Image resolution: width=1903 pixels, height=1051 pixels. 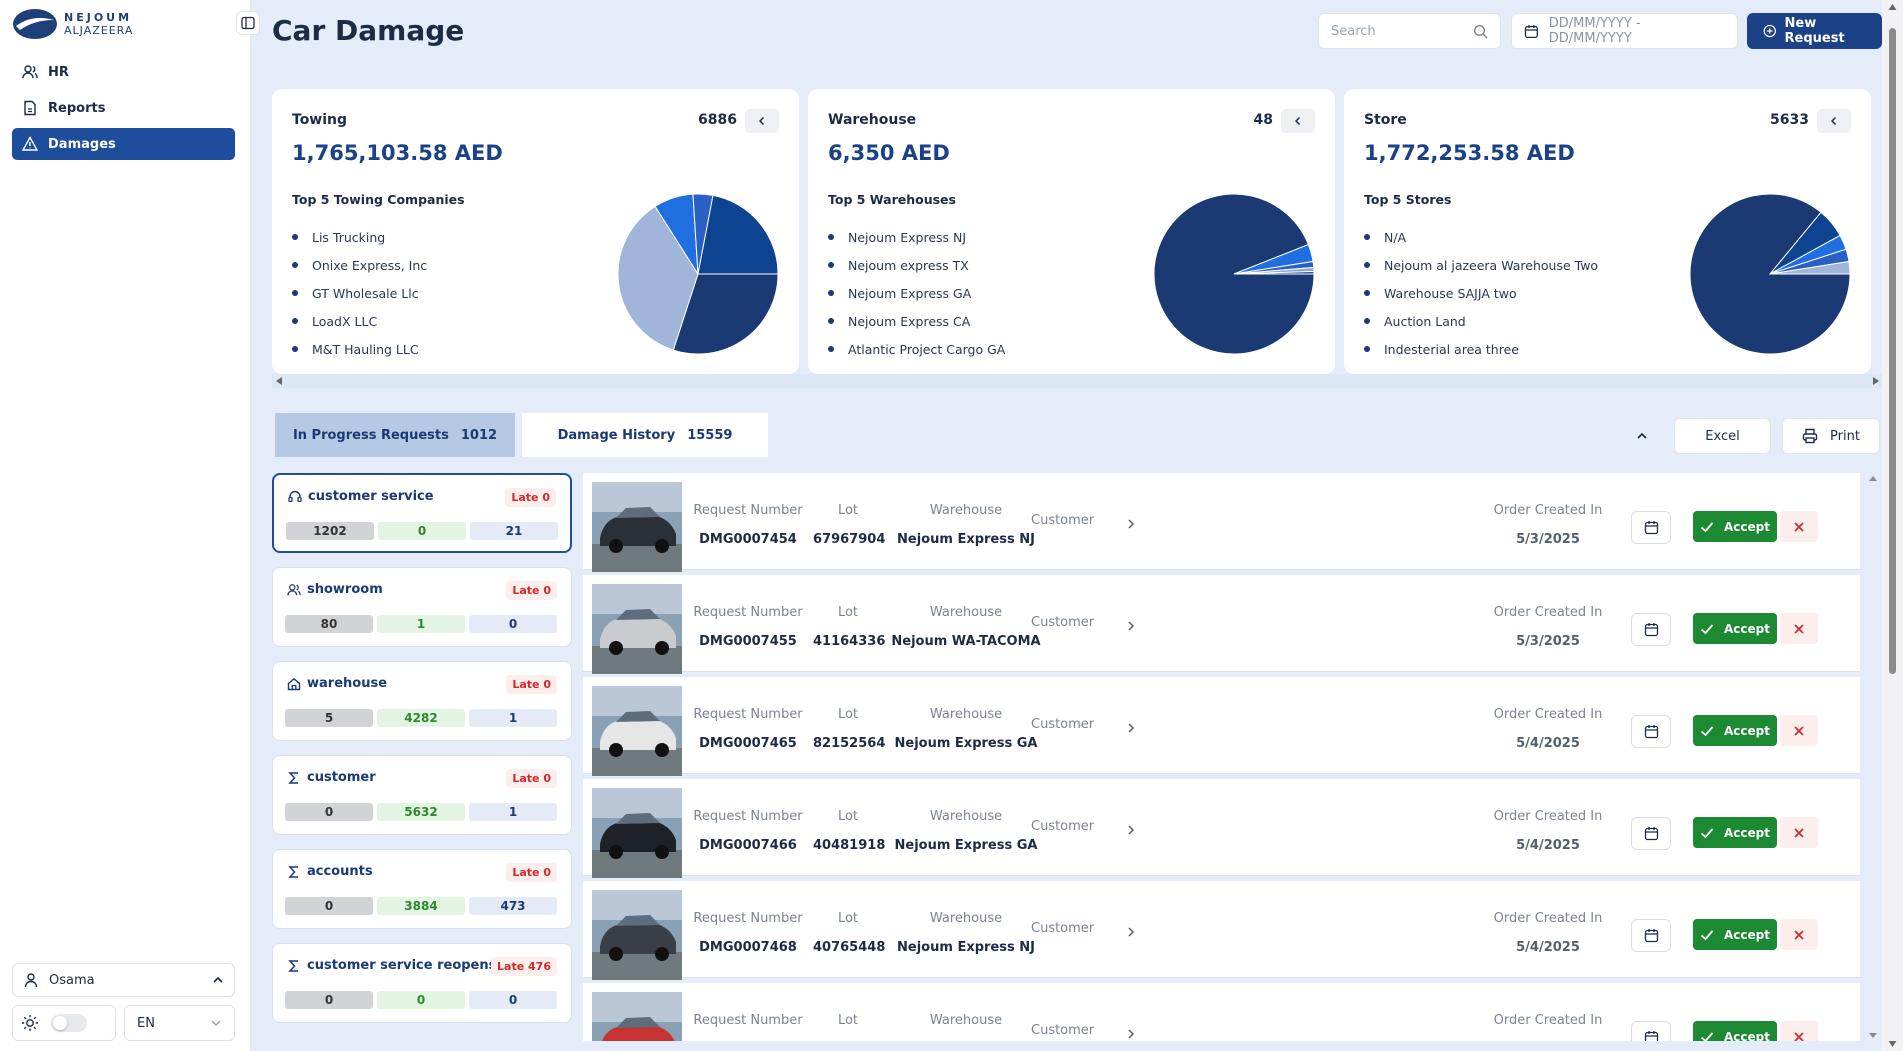 I want to click on chevron-down-icon, so click(x=216, y=1023).